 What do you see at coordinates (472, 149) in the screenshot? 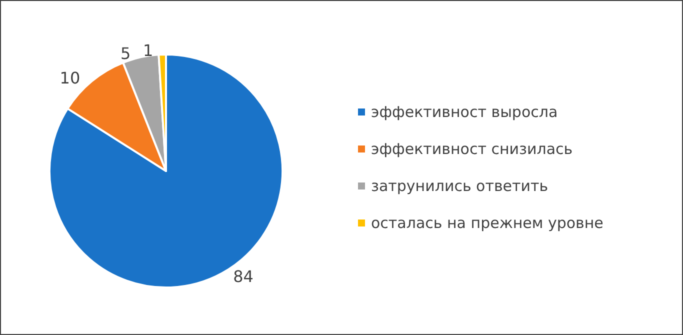
I see `legend-label: эффективност снизилась` at bounding box center [472, 149].